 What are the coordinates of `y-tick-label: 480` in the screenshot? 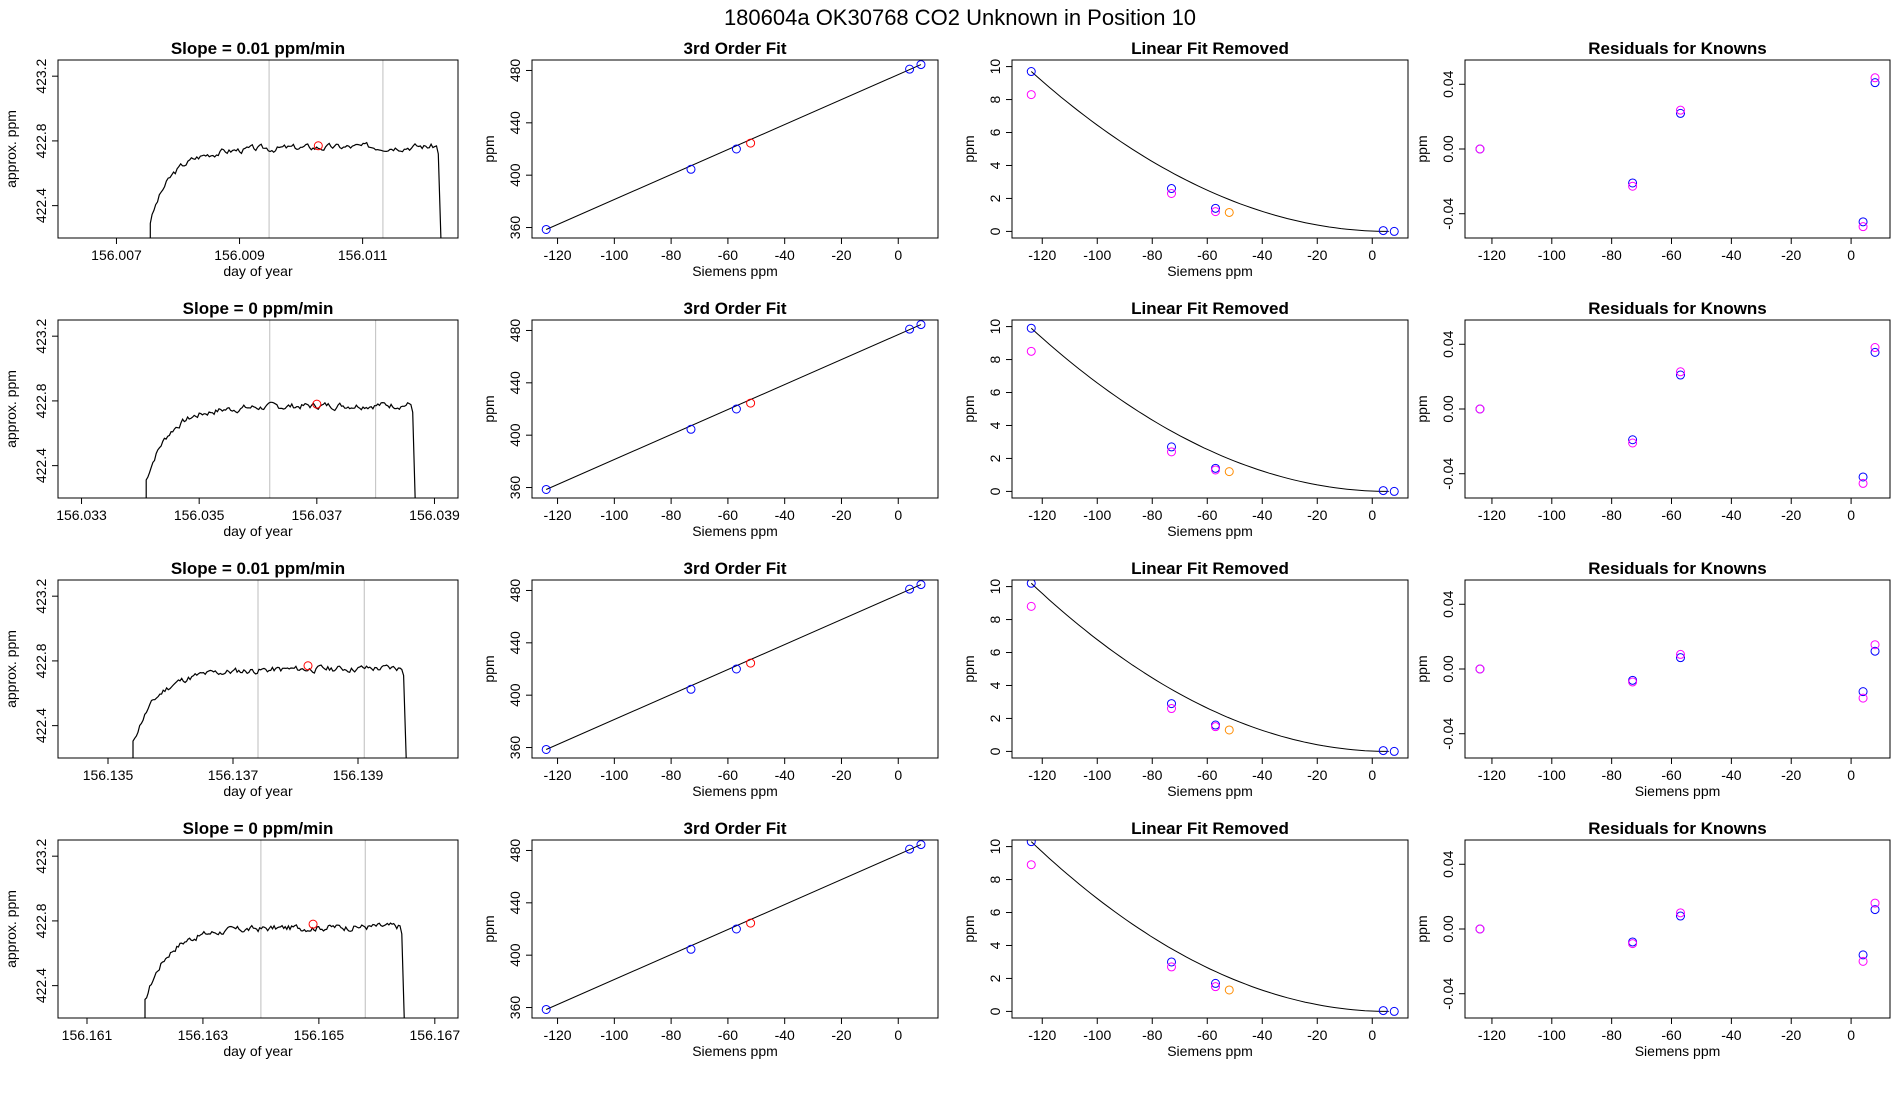 It's located at (515, 71).